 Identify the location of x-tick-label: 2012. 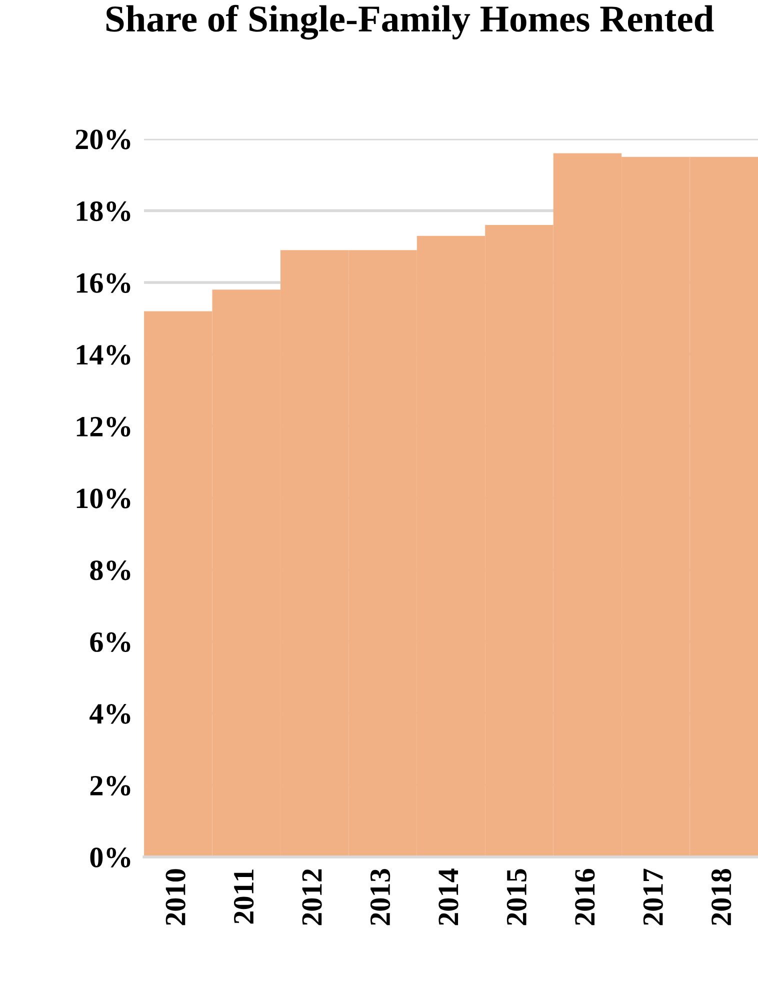
(312, 897).